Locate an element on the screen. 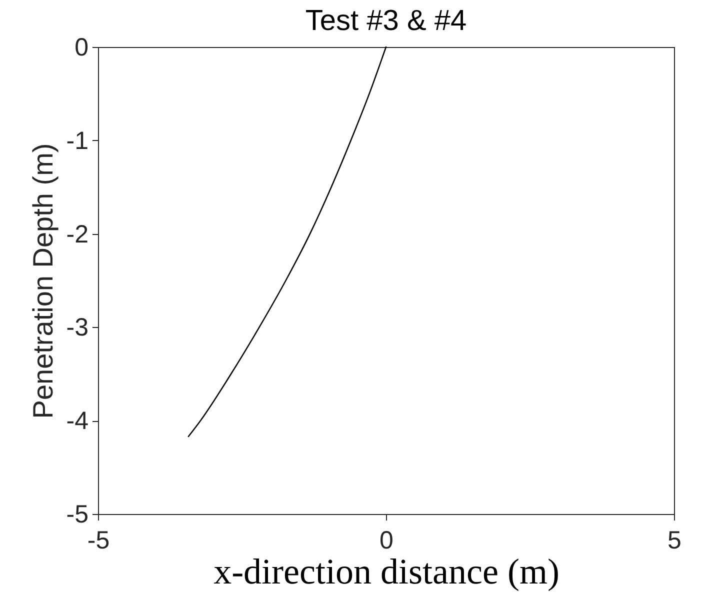 This screenshot has height=603, width=710. x-axis-title: x-direction distance (m) is located at coordinates (387, 572).